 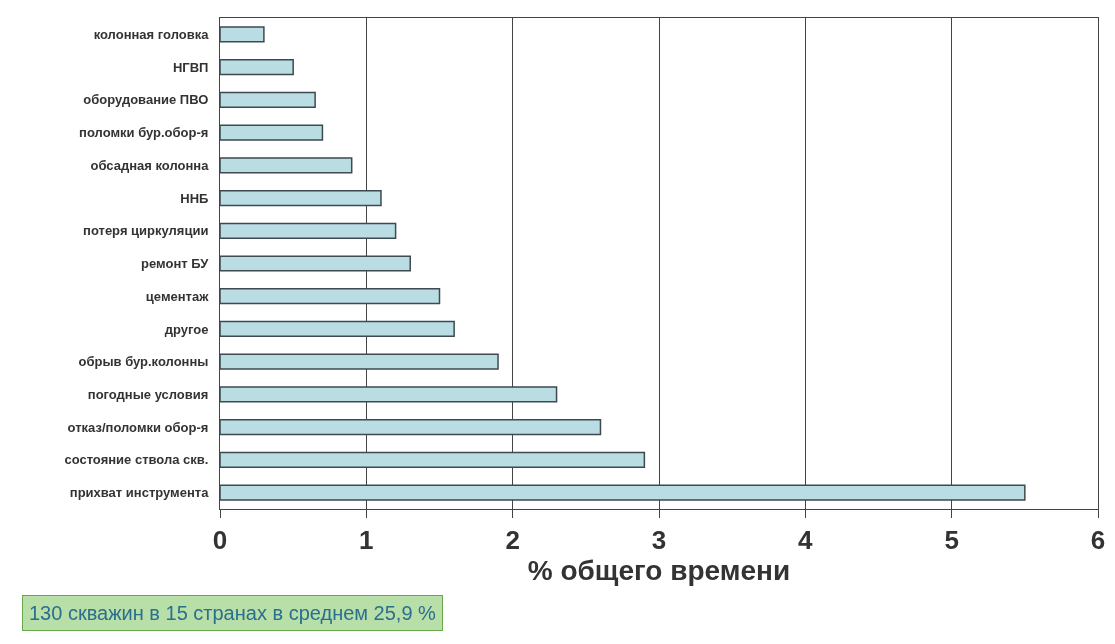 What do you see at coordinates (175, 264) in the screenshot?
I see `y-tick-label: ремонт БУ` at bounding box center [175, 264].